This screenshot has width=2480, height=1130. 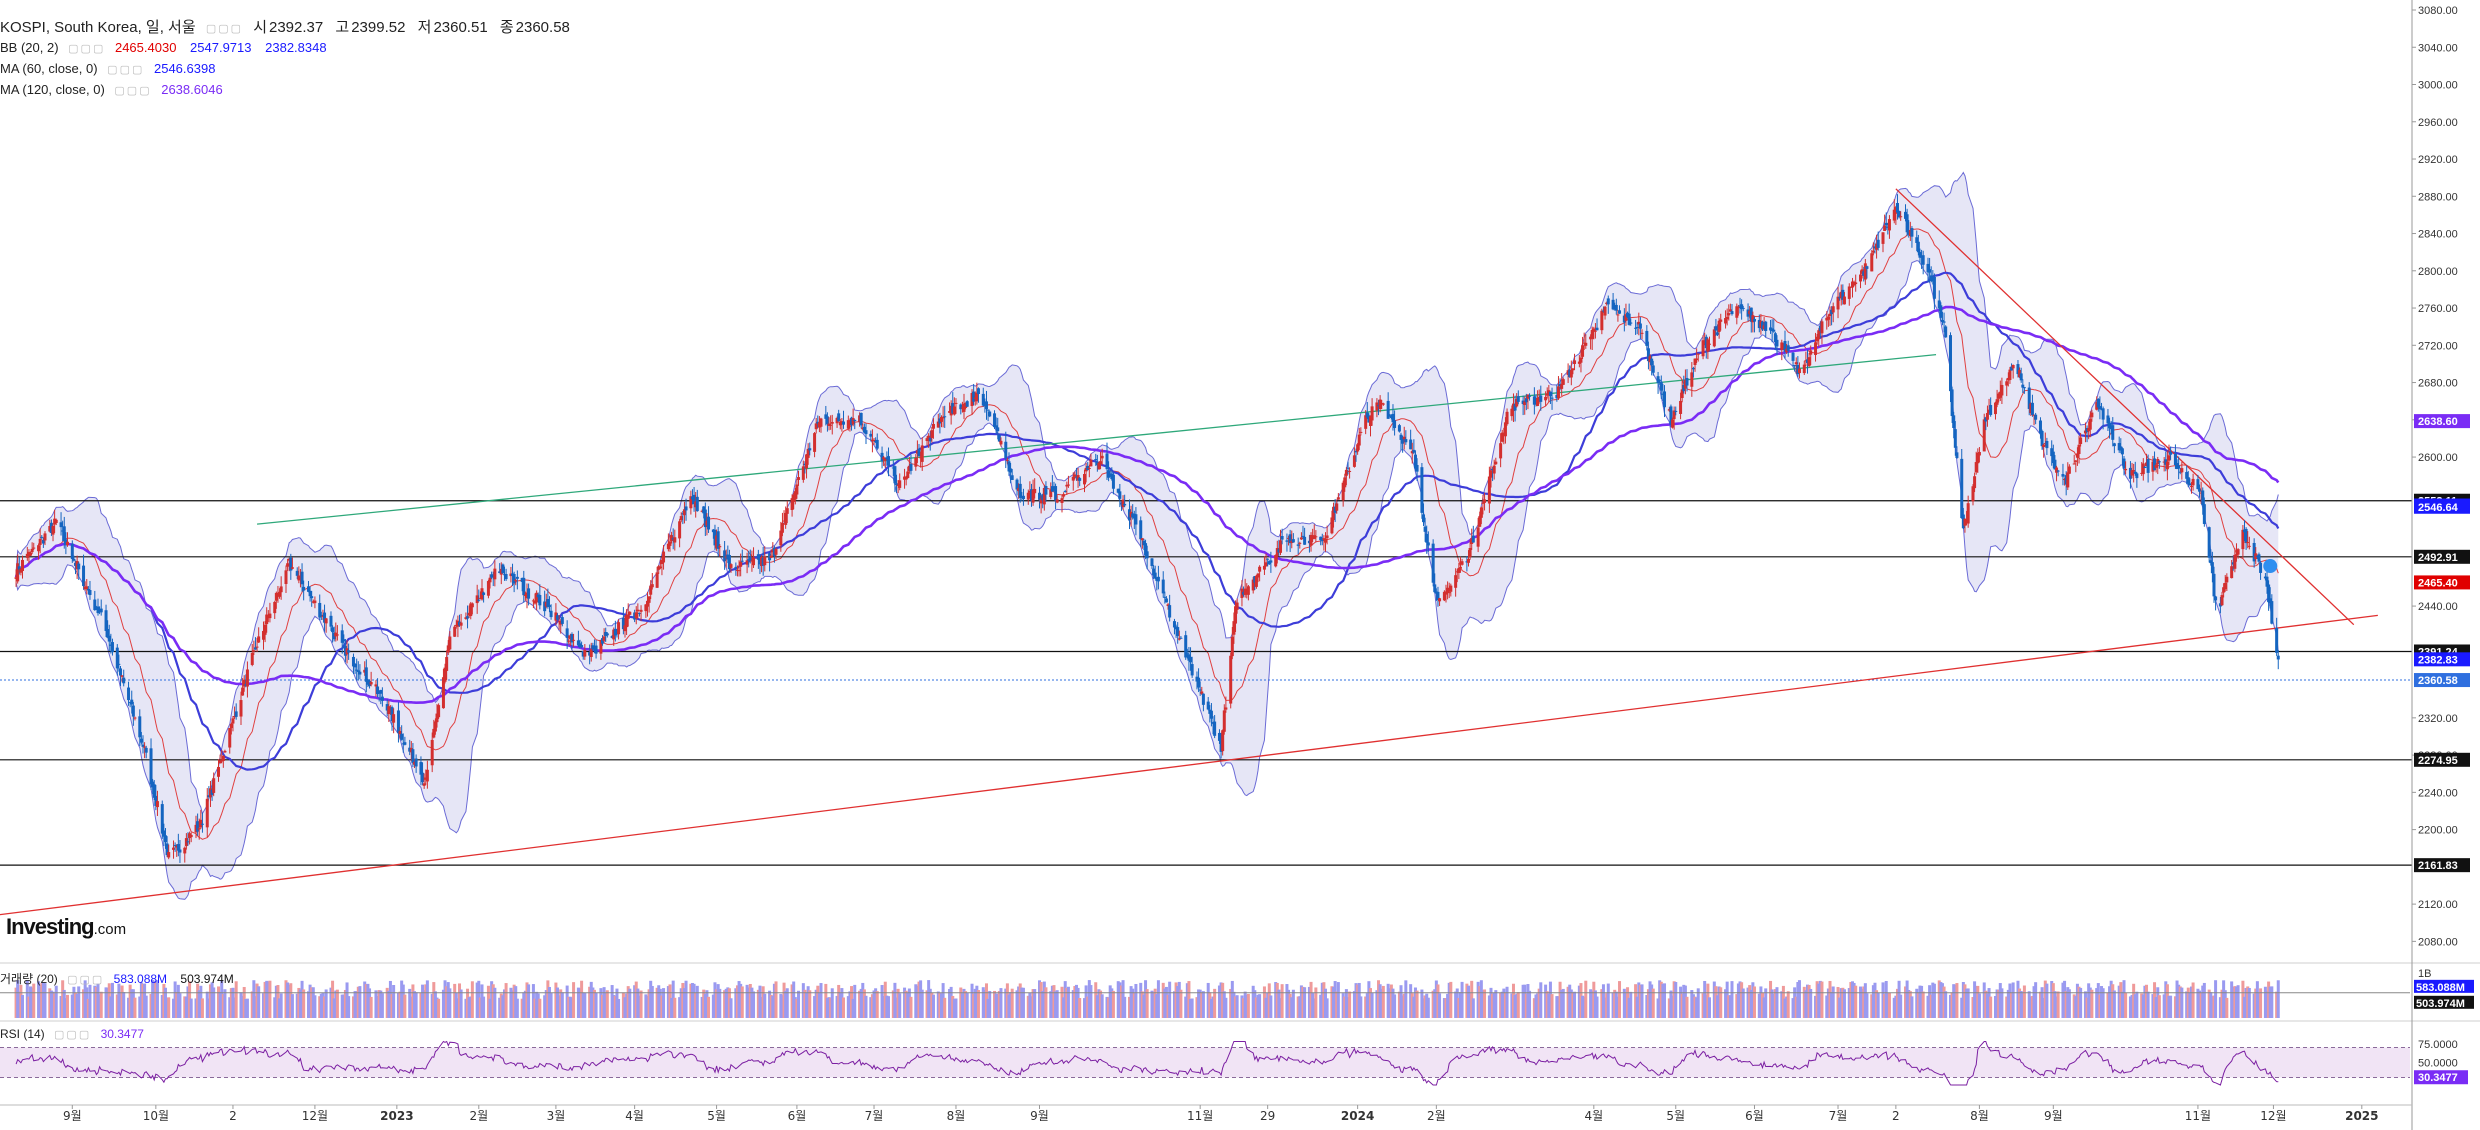 I want to click on price-tag: 2638.60, so click(x=2442, y=421).